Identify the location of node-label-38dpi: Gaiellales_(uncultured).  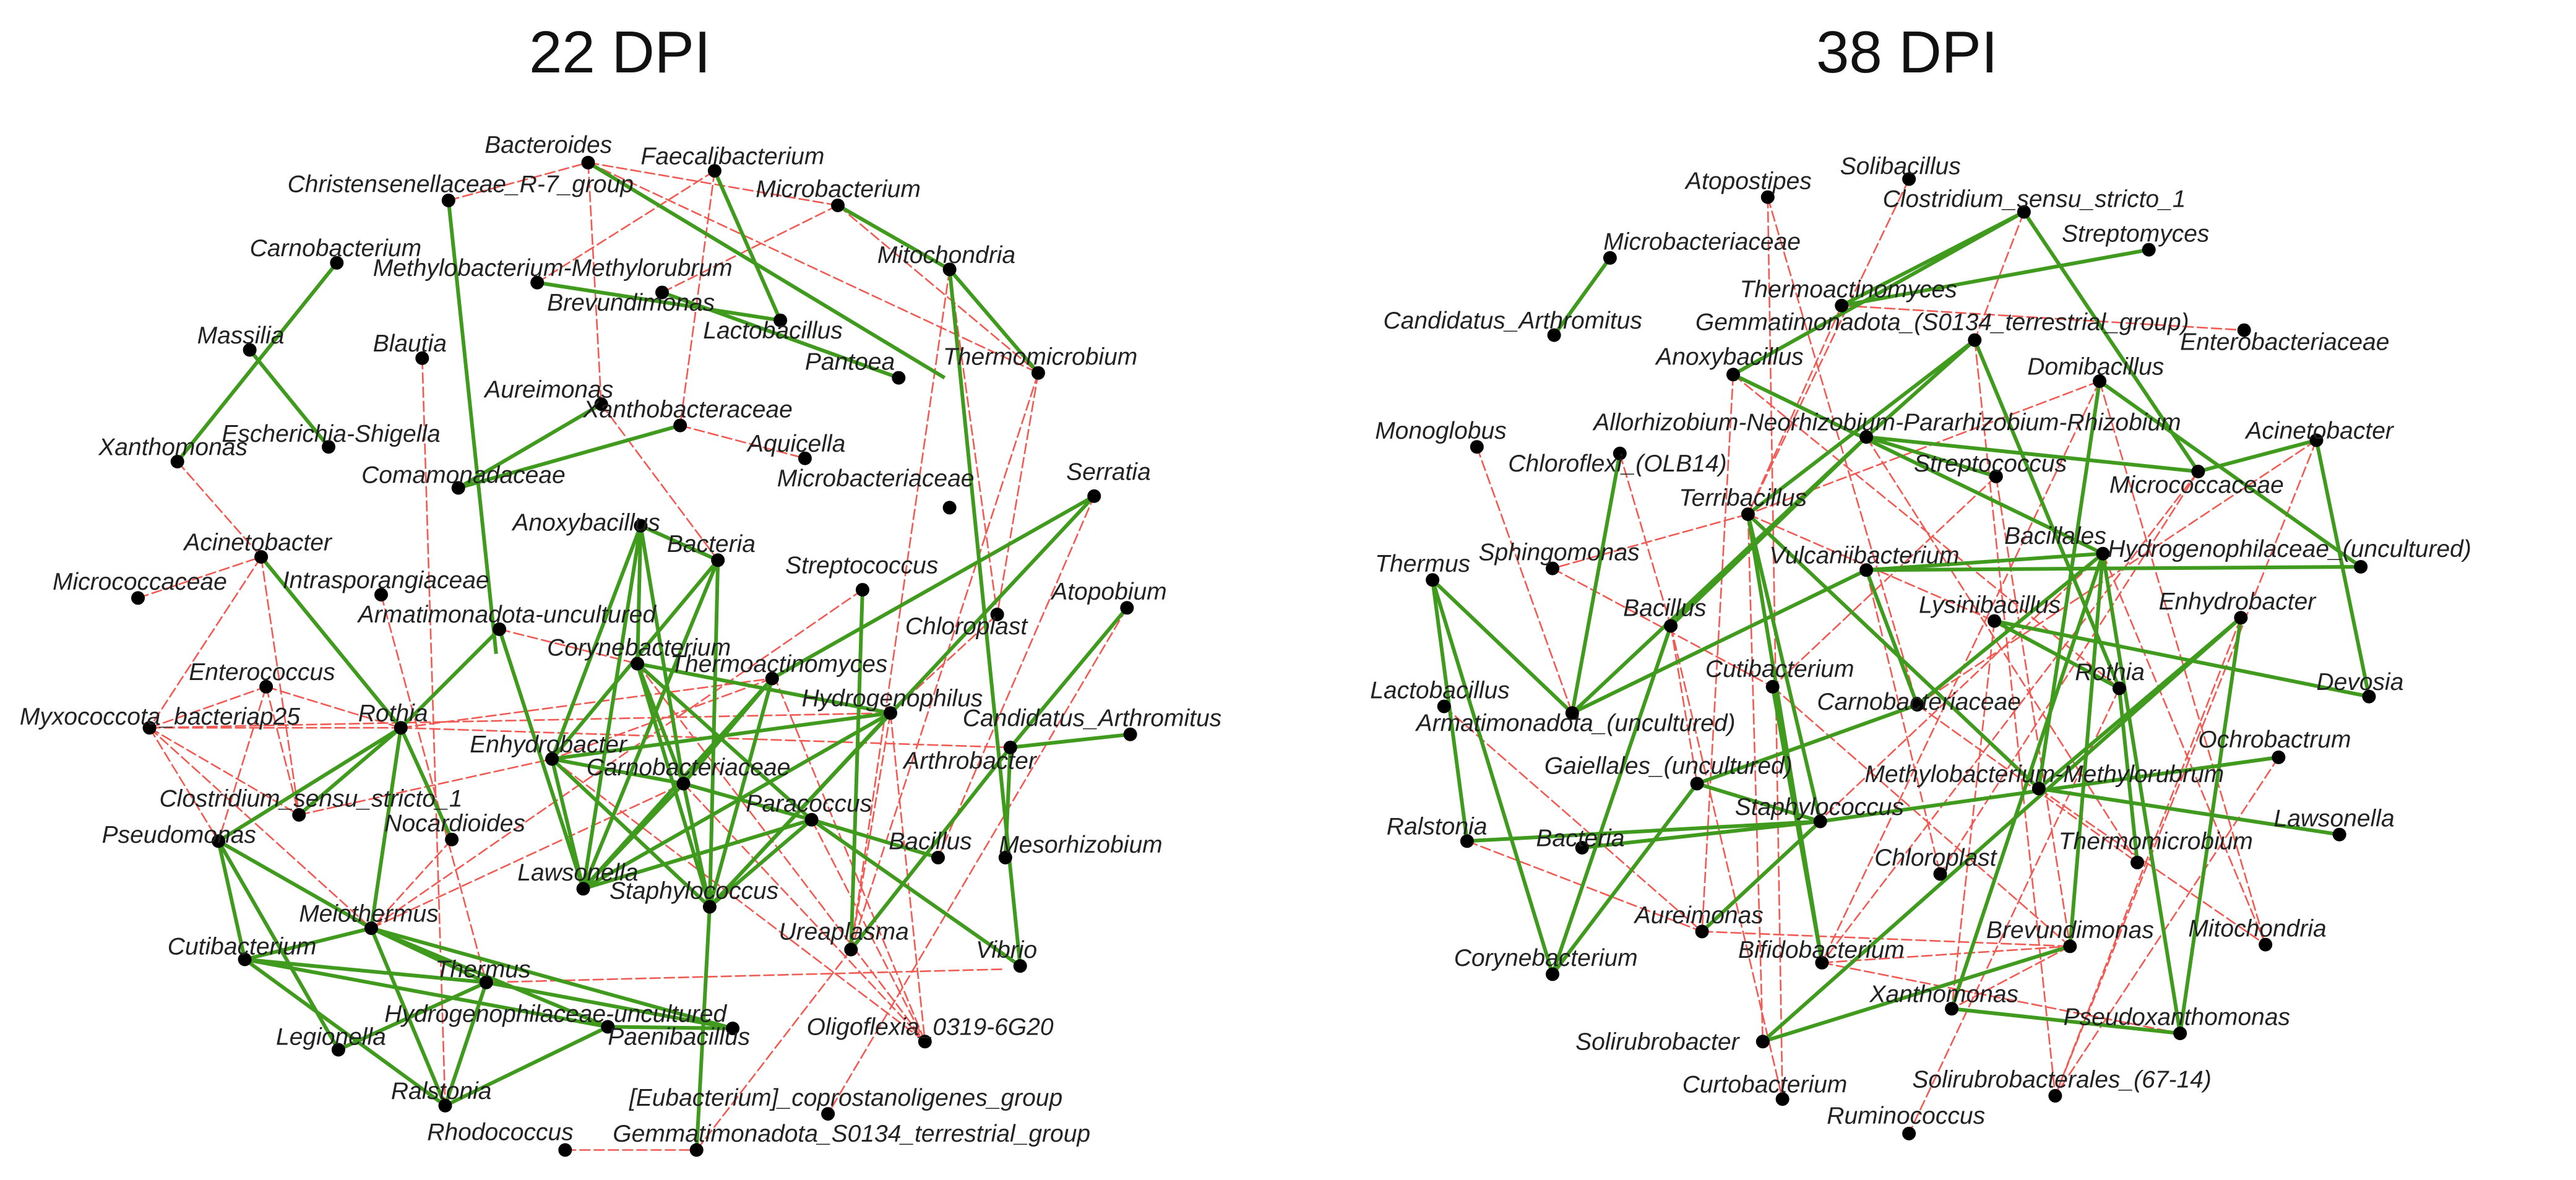
(1668, 767).